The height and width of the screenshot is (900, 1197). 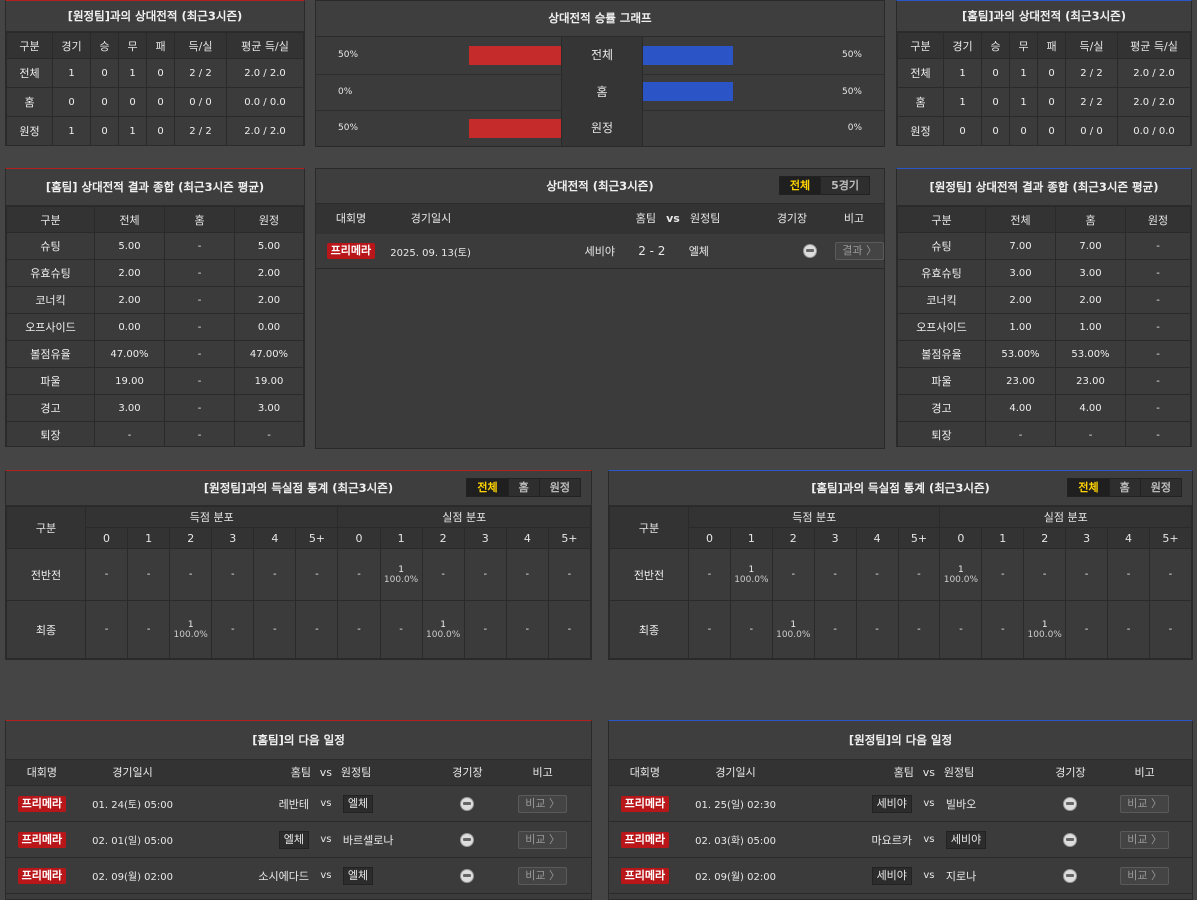 What do you see at coordinates (891, 840) in the screenshot?
I see `home-team: 마요르카` at bounding box center [891, 840].